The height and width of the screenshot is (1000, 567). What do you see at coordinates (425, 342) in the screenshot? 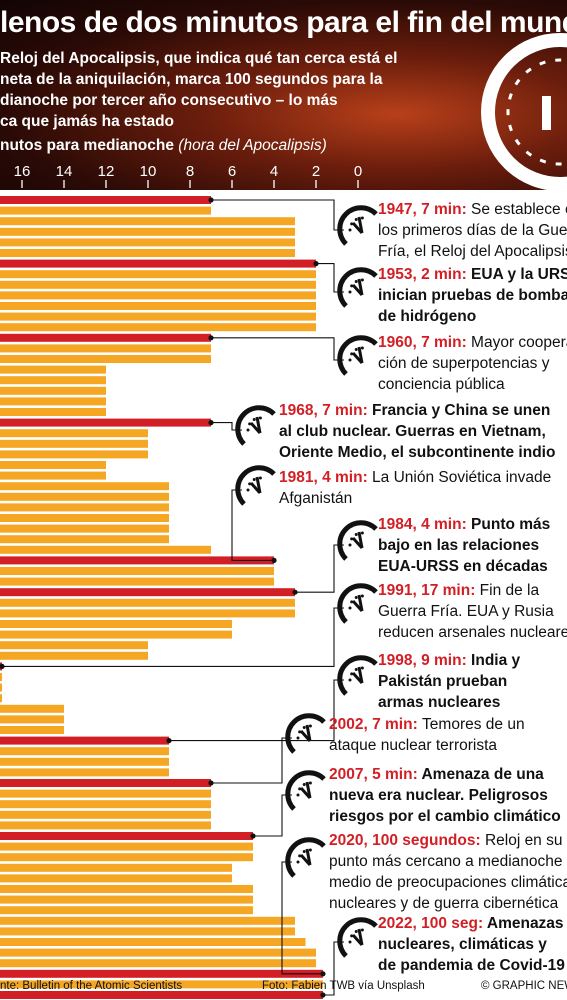
I see `annotation-lead: 1960, 7 min:` at bounding box center [425, 342].